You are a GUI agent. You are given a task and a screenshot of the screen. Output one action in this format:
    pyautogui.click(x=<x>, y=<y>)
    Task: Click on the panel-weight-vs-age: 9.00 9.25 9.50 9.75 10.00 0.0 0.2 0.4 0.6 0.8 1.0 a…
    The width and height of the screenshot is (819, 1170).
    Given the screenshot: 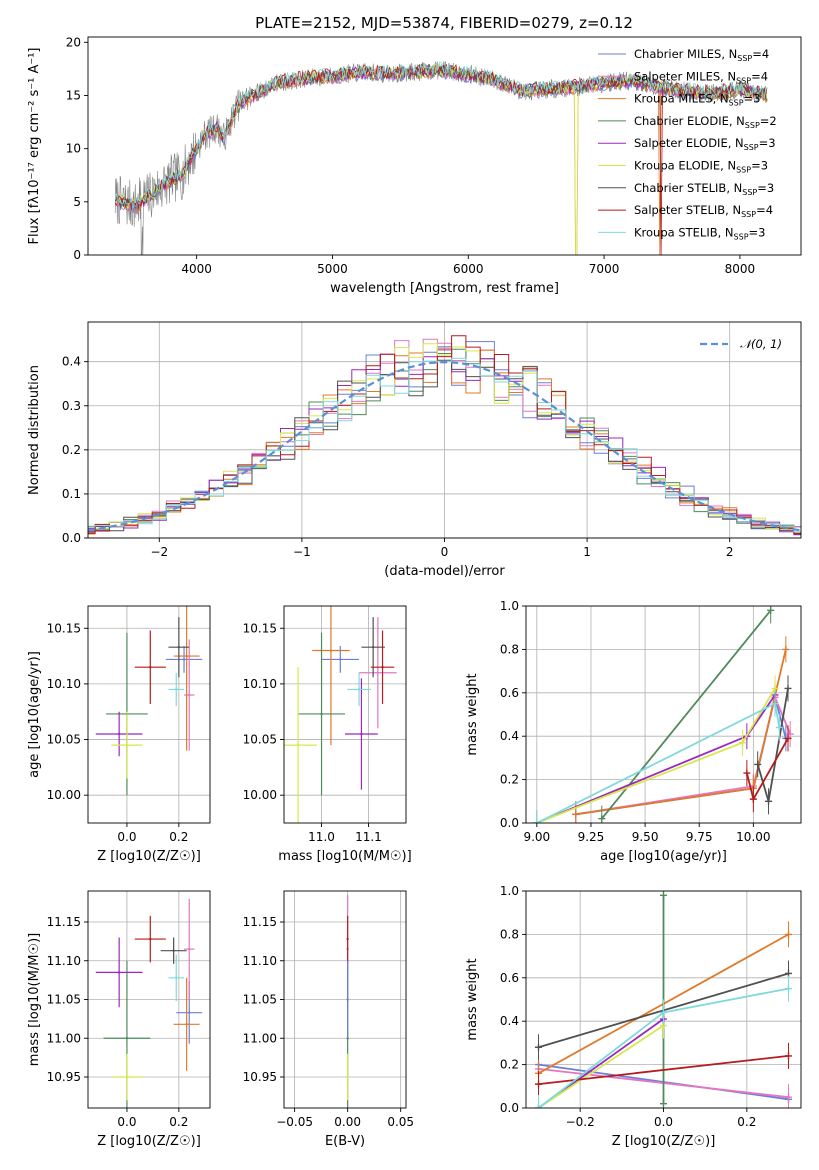 What is the action you would take?
    pyautogui.click(x=633, y=731)
    